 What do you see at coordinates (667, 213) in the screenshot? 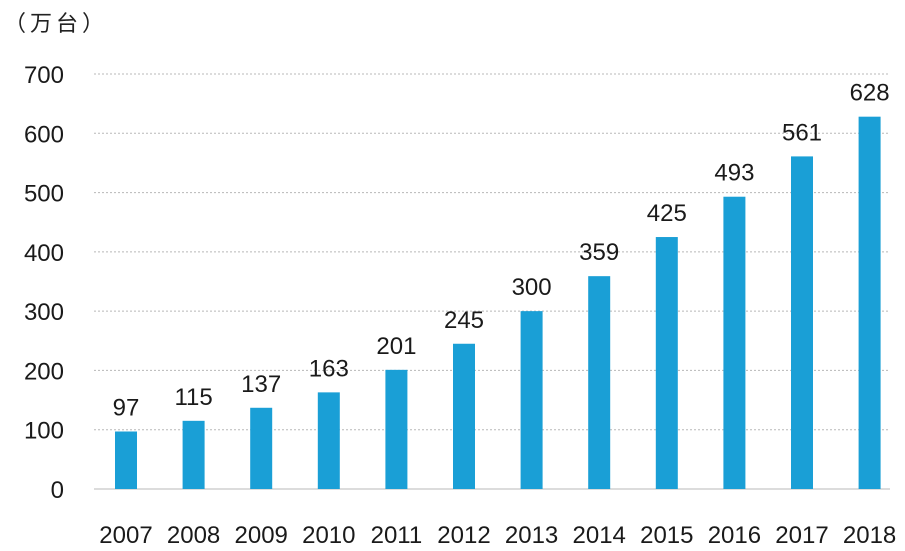
I see `data-label: 425` at bounding box center [667, 213].